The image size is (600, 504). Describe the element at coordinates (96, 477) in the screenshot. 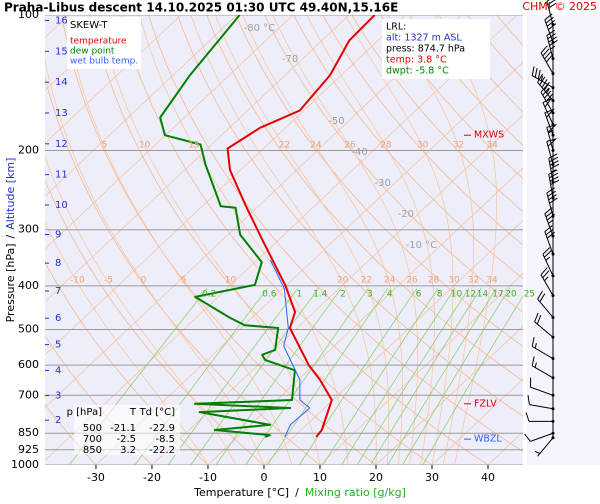

I see `x-tick-label: -30` at that location.